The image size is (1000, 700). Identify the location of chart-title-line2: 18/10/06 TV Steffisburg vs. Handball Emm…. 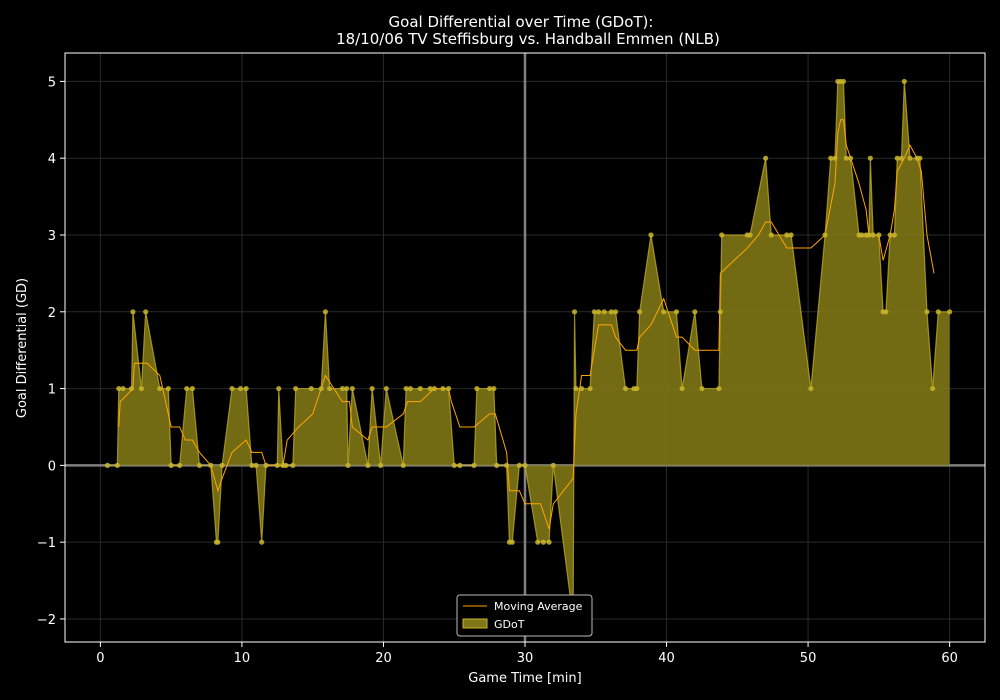
(528, 39).